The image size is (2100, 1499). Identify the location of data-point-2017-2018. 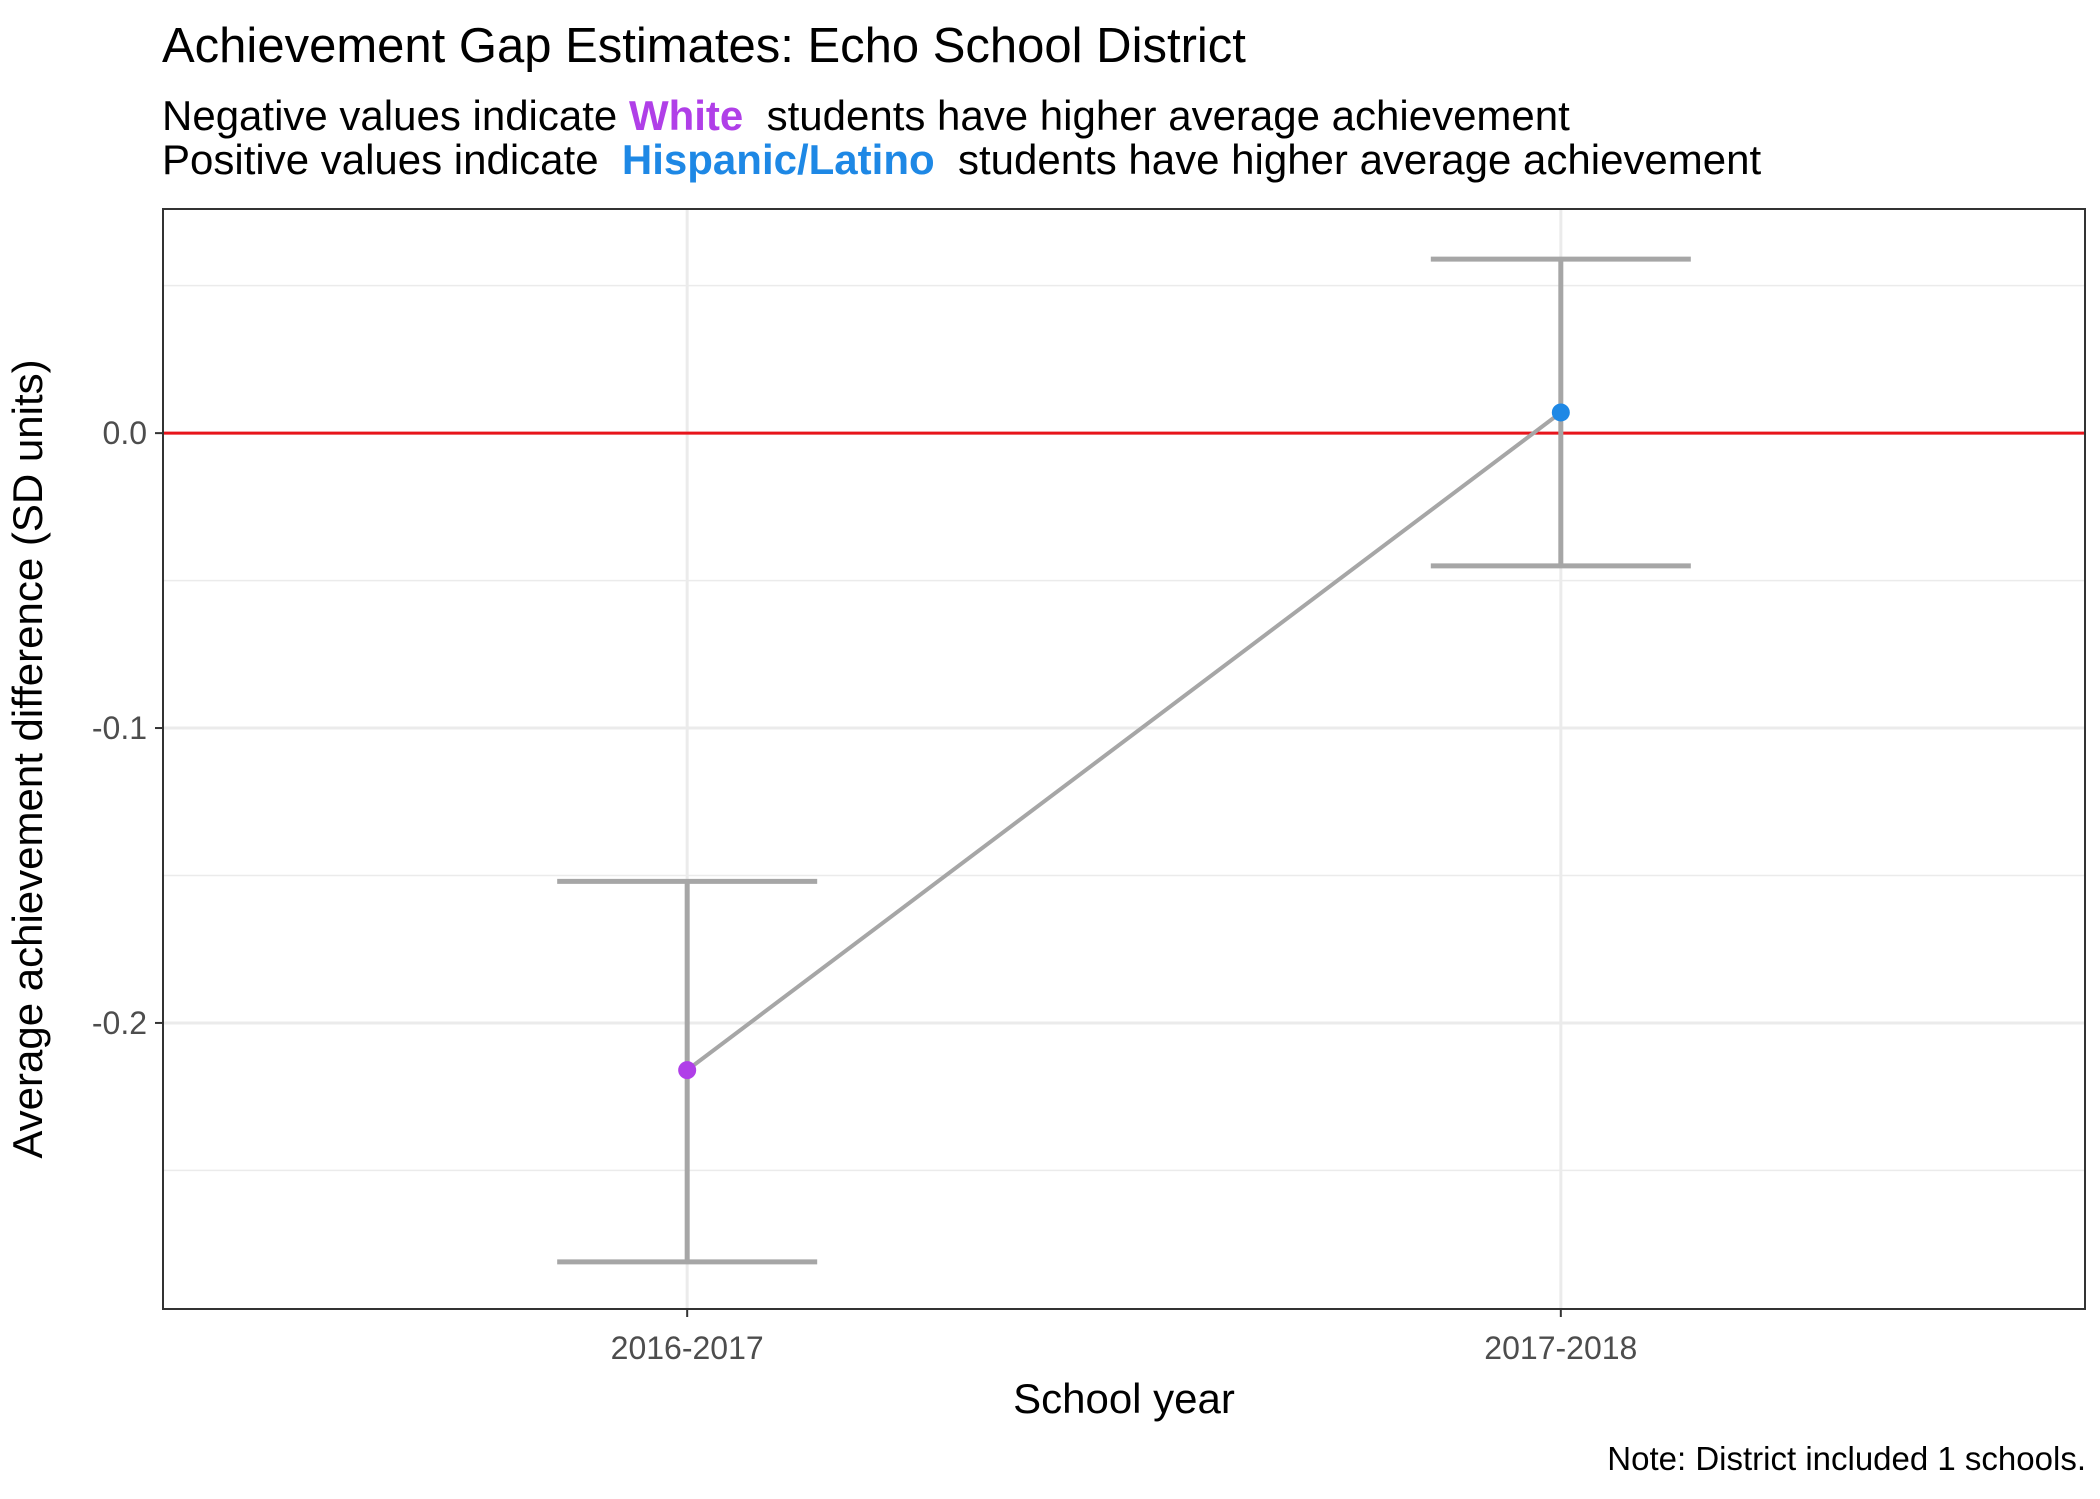
(1560, 412).